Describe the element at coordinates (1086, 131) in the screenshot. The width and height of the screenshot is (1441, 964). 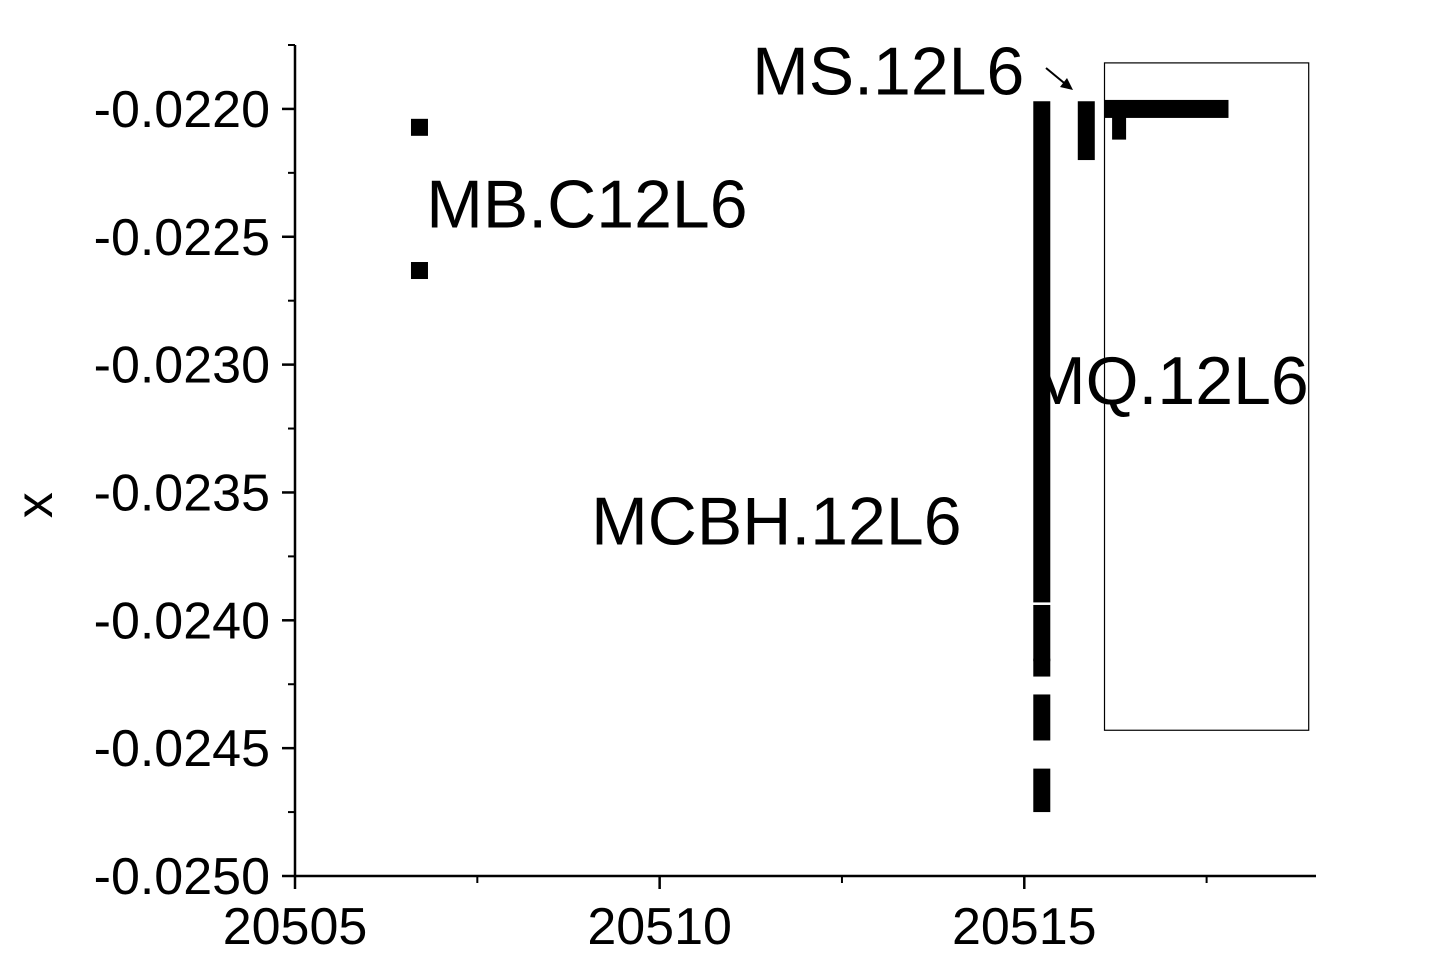
I see `ms-12l6-segment` at that location.